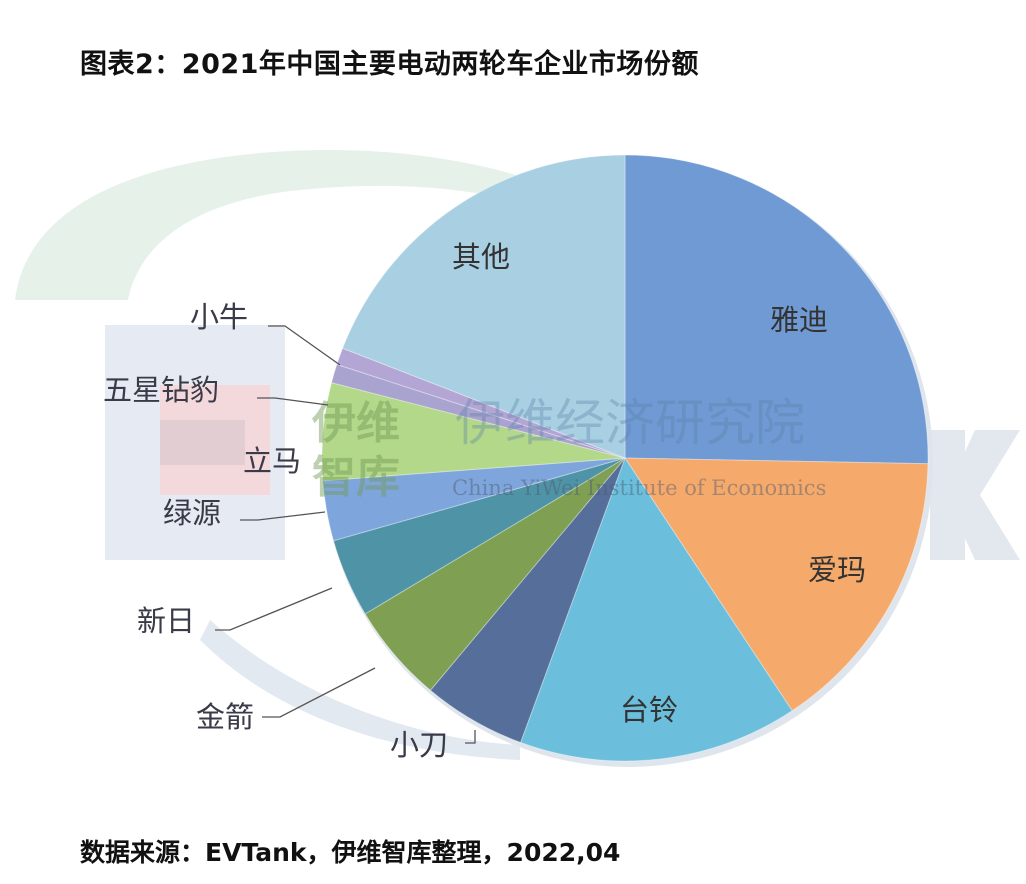  What do you see at coordinates (225, 717) in the screenshot?
I see `label-jinjian: 金箭` at bounding box center [225, 717].